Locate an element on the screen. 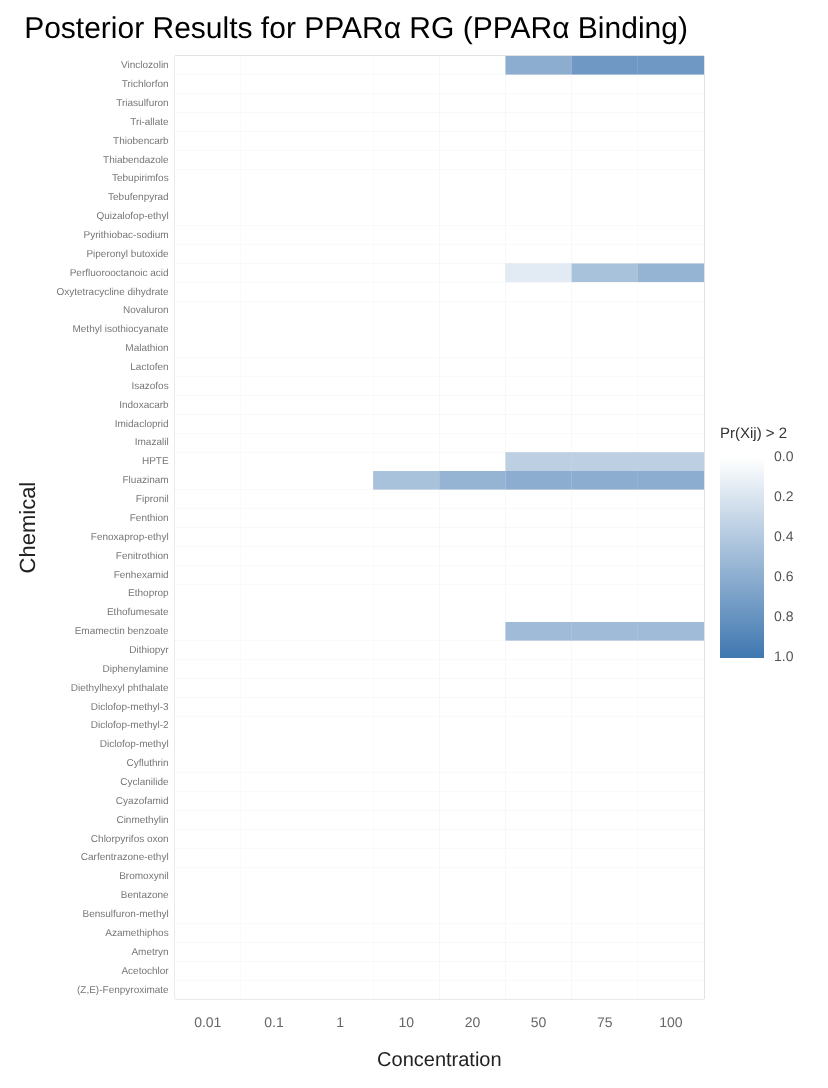  x-axis-title: Concentration is located at coordinates (439, 1060).